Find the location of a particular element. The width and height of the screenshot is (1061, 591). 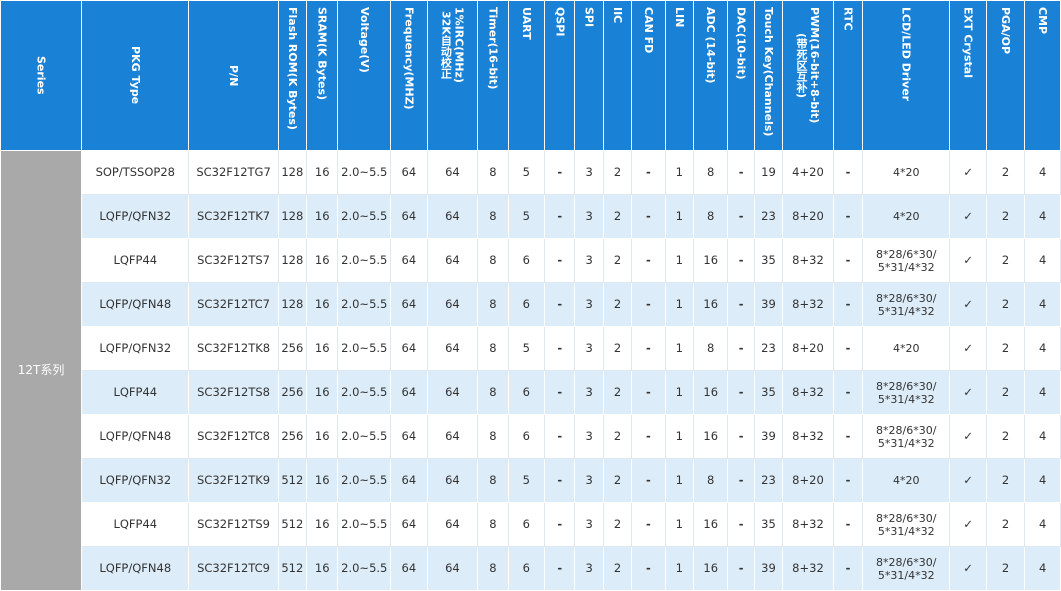

column-header-label: Frequency(MHZ) is located at coordinates (409, 58).